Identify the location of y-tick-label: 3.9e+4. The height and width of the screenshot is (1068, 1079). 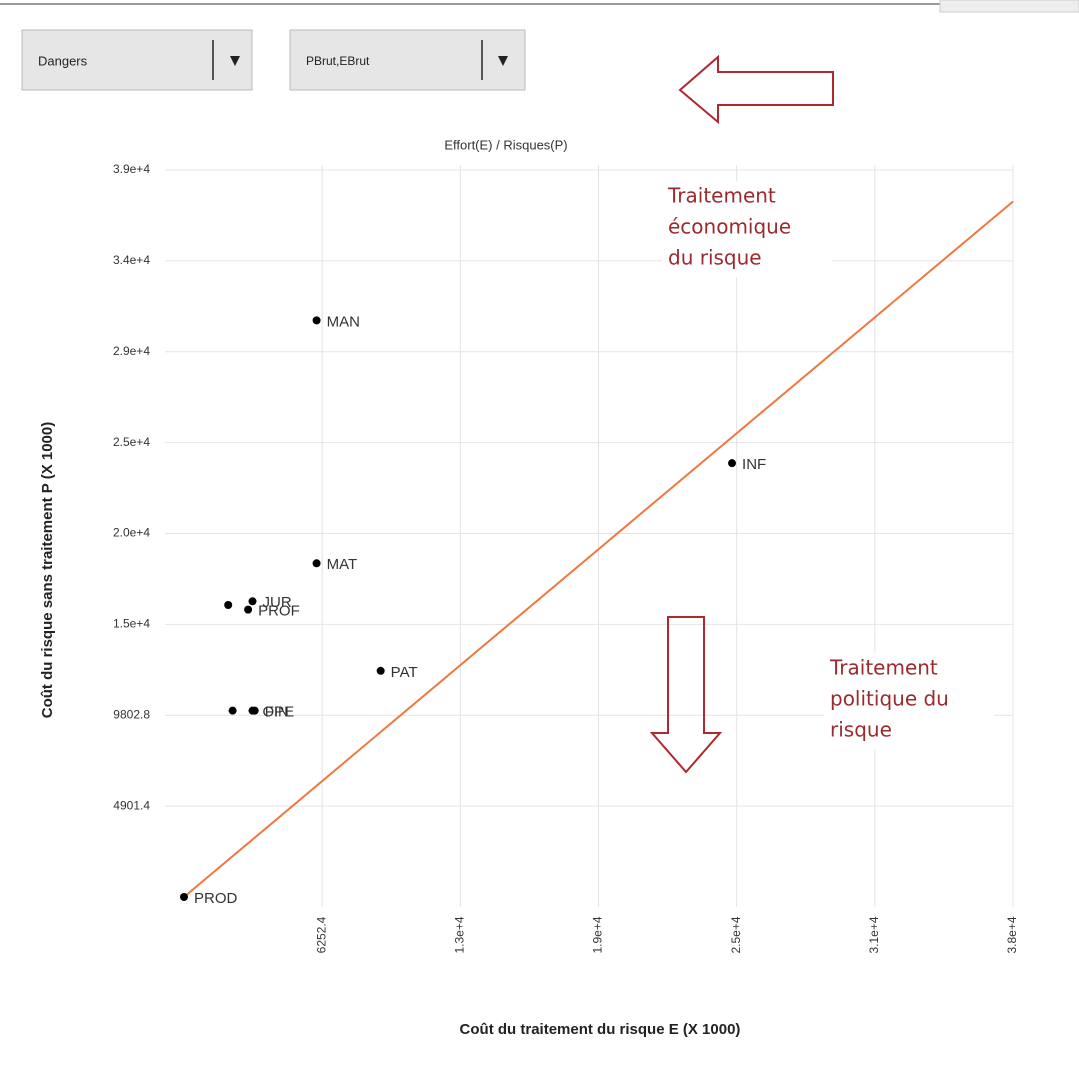
(131, 169).